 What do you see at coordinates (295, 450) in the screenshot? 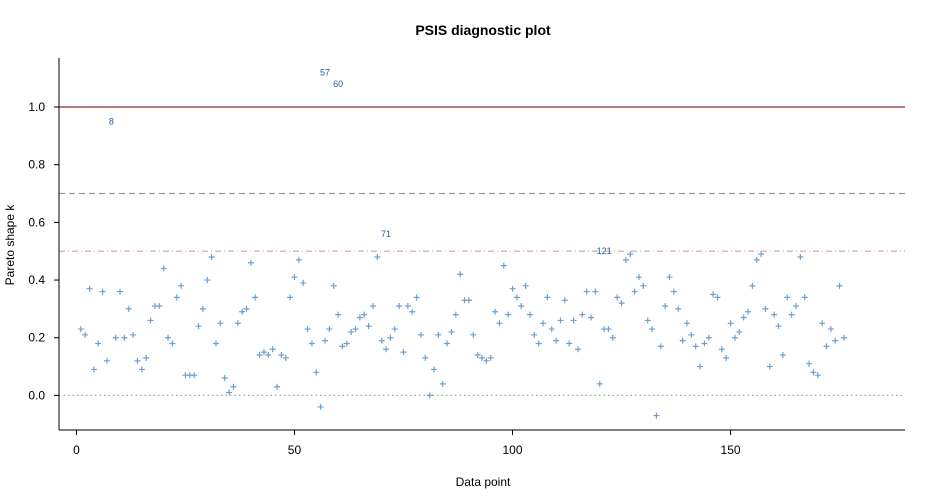
I see `x-tick-label: 50` at bounding box center [295, 450].